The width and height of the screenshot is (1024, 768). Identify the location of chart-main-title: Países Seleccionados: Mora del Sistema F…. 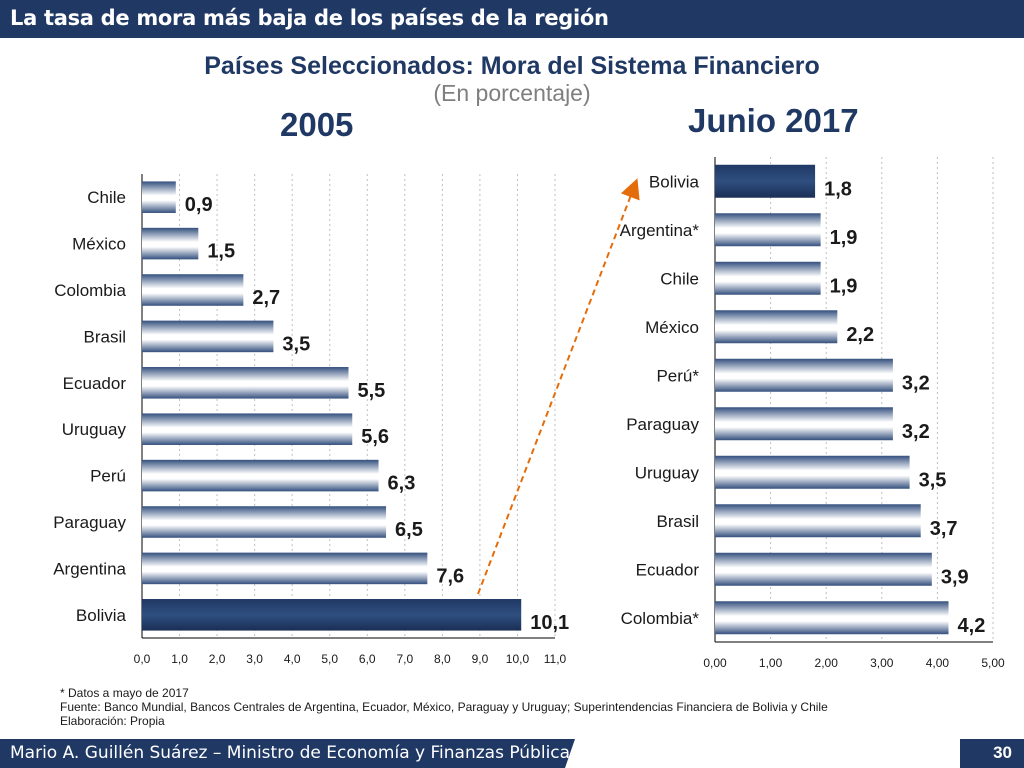
(512, 66).